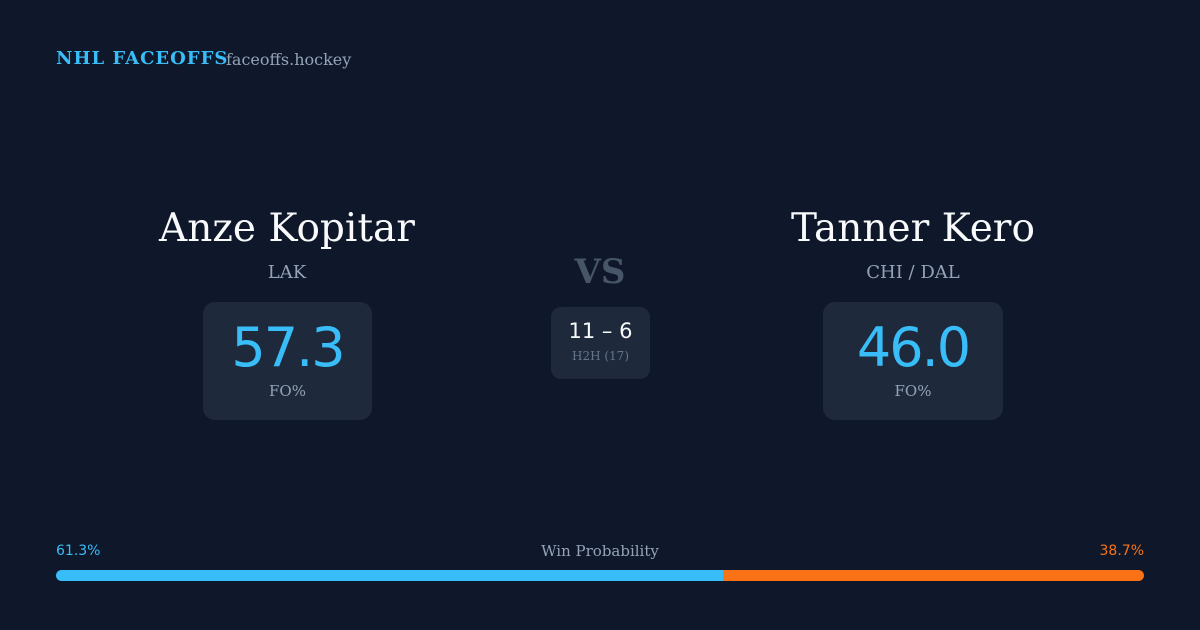 The image size is (1200, 630). What do you see at coordinates (287, 272) in the screenshot?
I see `player-team: LAK` at bounding box center [287, 272].